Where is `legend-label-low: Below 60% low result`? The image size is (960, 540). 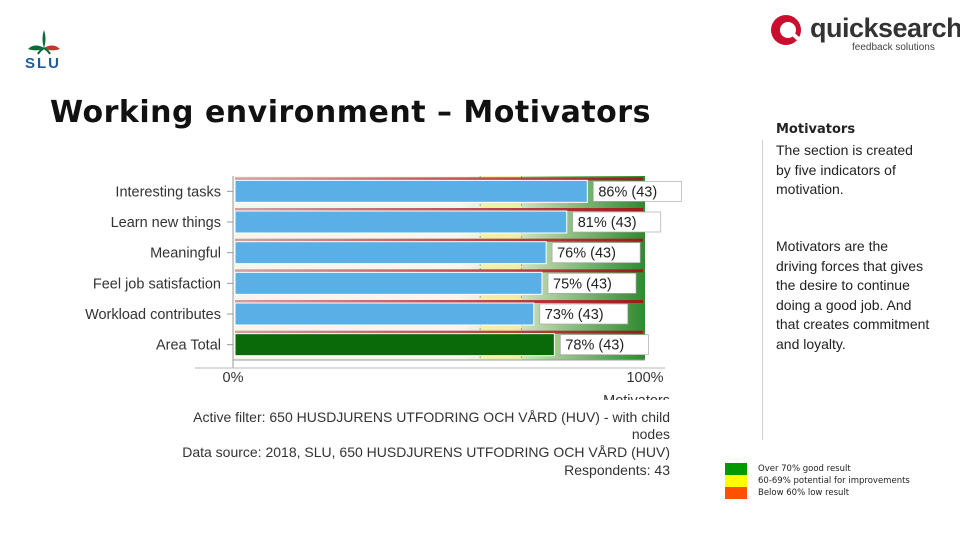
legend-label-low: Below 60% low result is located at coordinates (804, 493).